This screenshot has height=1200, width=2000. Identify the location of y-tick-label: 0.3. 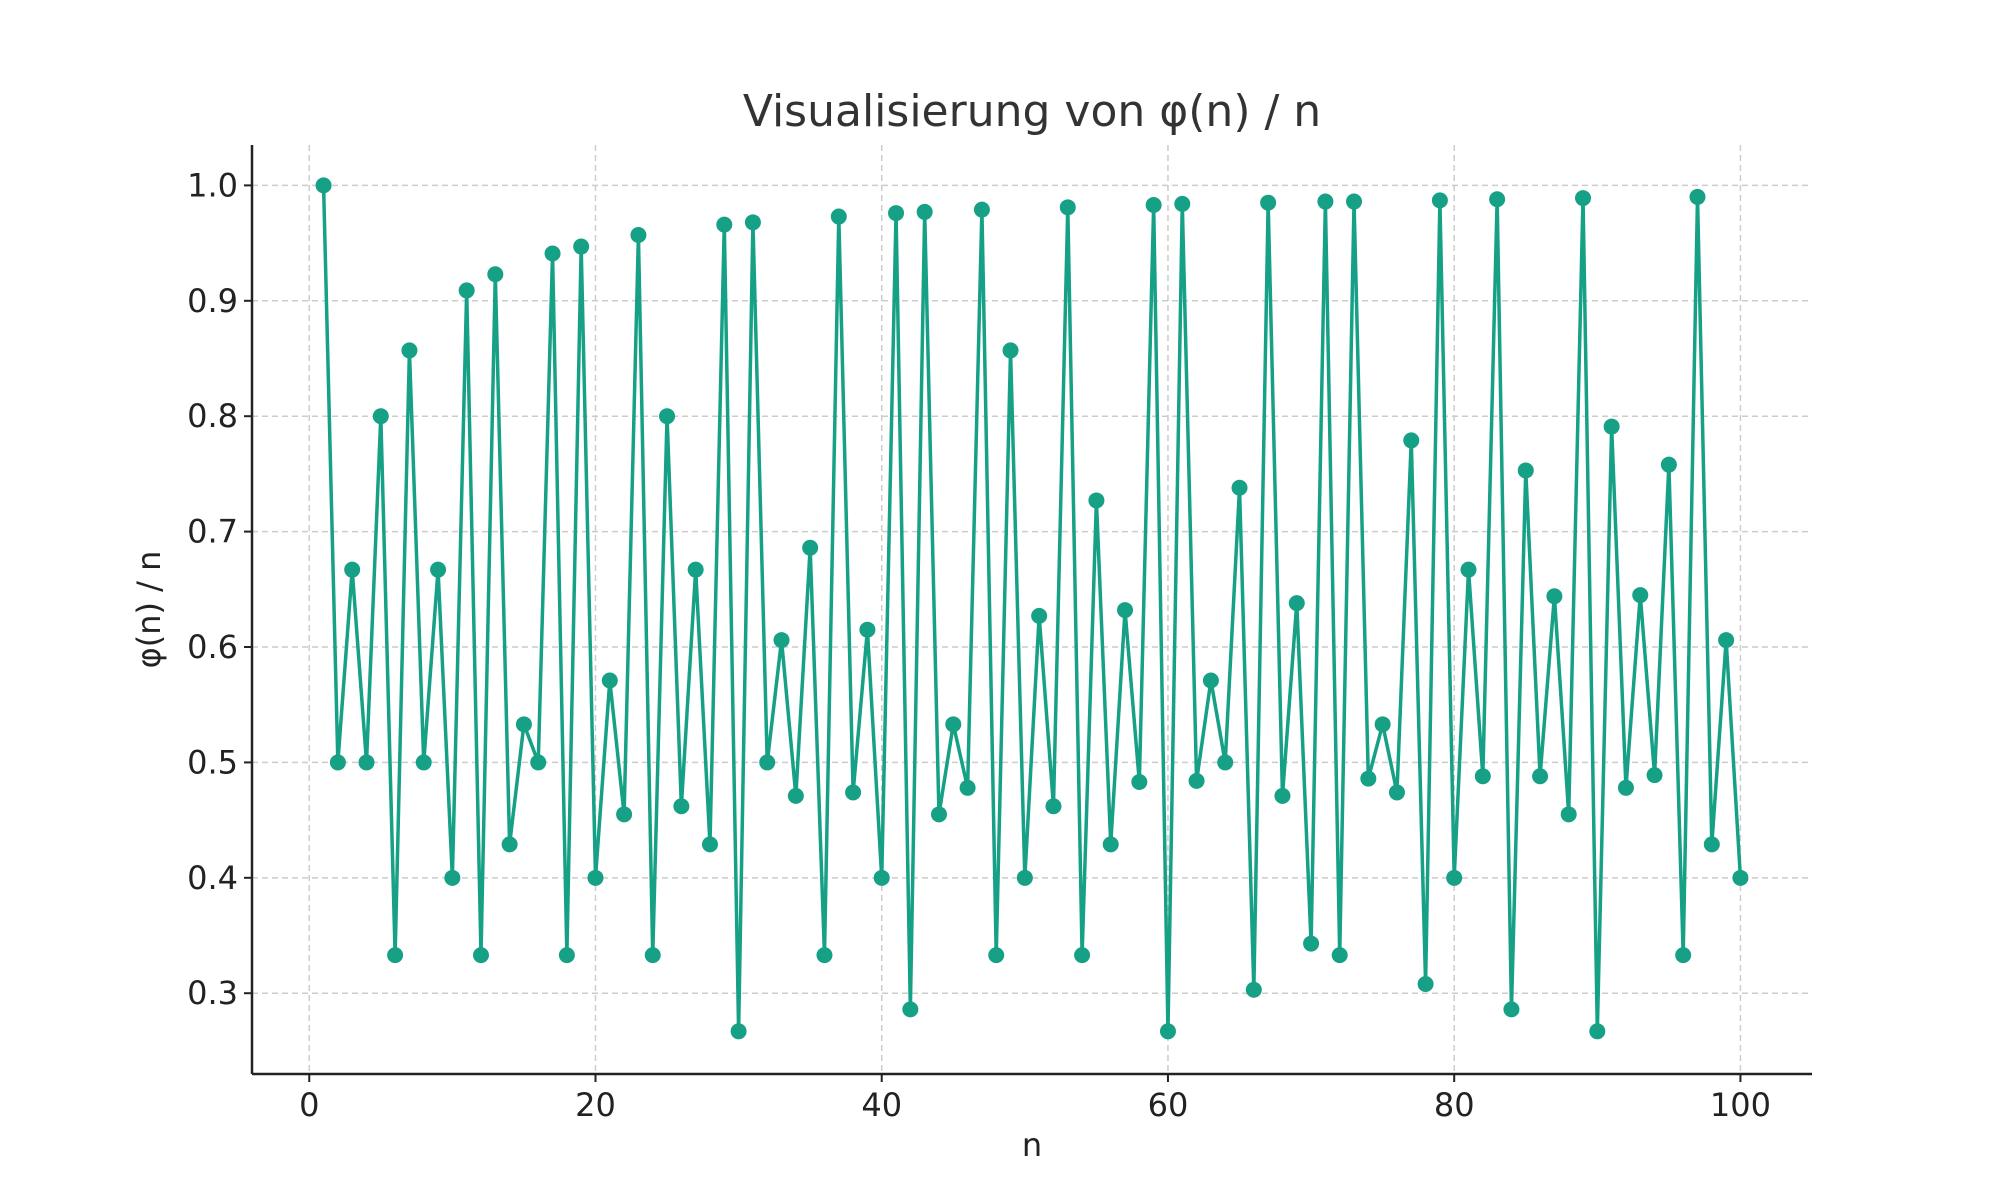
(212, 993).